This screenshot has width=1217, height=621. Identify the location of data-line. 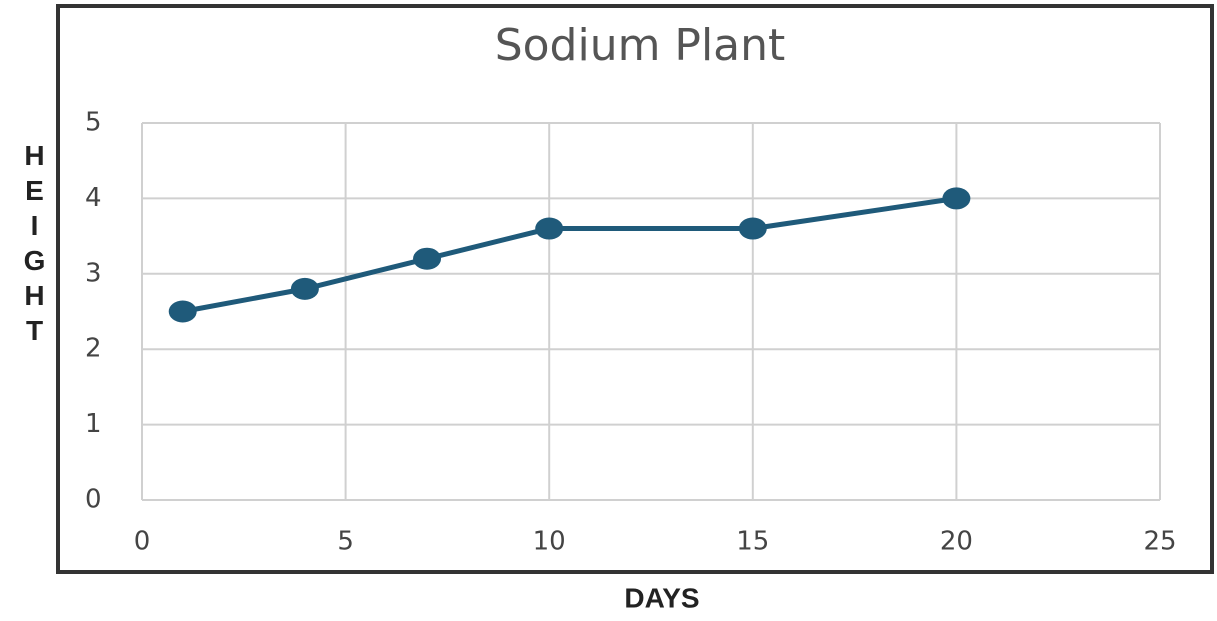
(569, 254).